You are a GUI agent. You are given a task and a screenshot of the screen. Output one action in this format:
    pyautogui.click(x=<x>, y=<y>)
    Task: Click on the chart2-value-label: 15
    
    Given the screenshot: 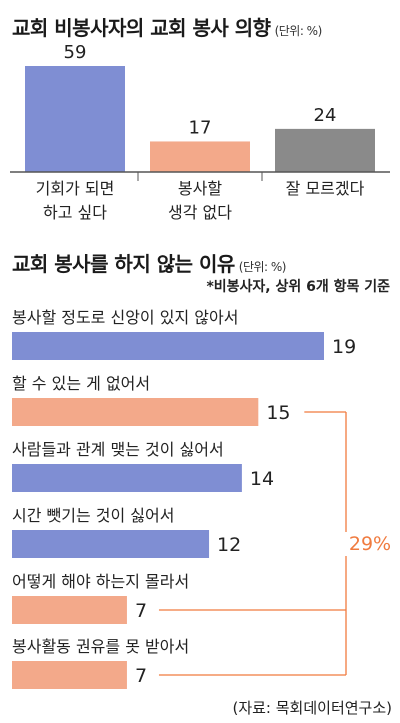 What is the action you would take?
    pyautogui.click(x=278, y=413)
    